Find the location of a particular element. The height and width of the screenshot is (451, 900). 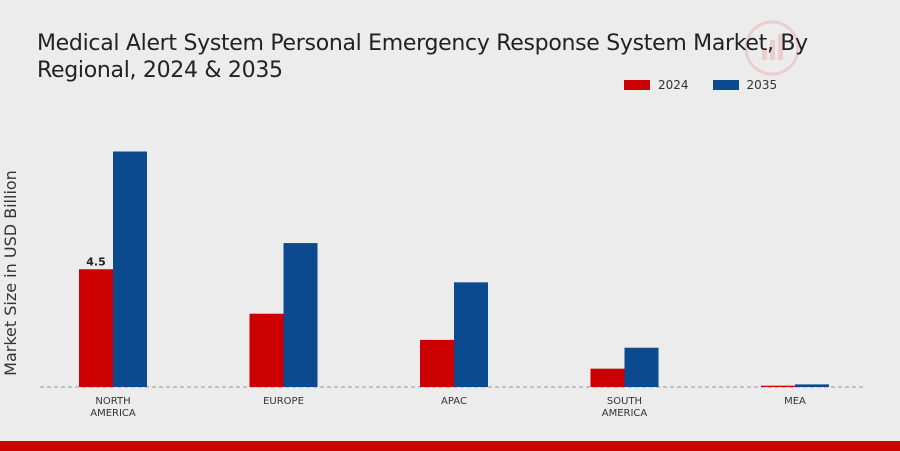

legend-swatch-2024 is located at coordinates (637, 85).